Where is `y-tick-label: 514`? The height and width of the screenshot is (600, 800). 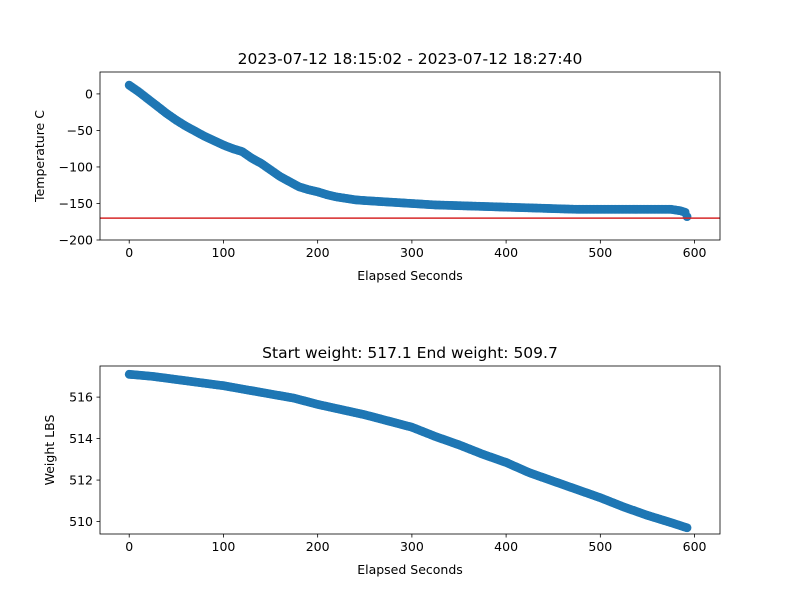
y-tick-label: 514 is located at coordinates (81, 438).